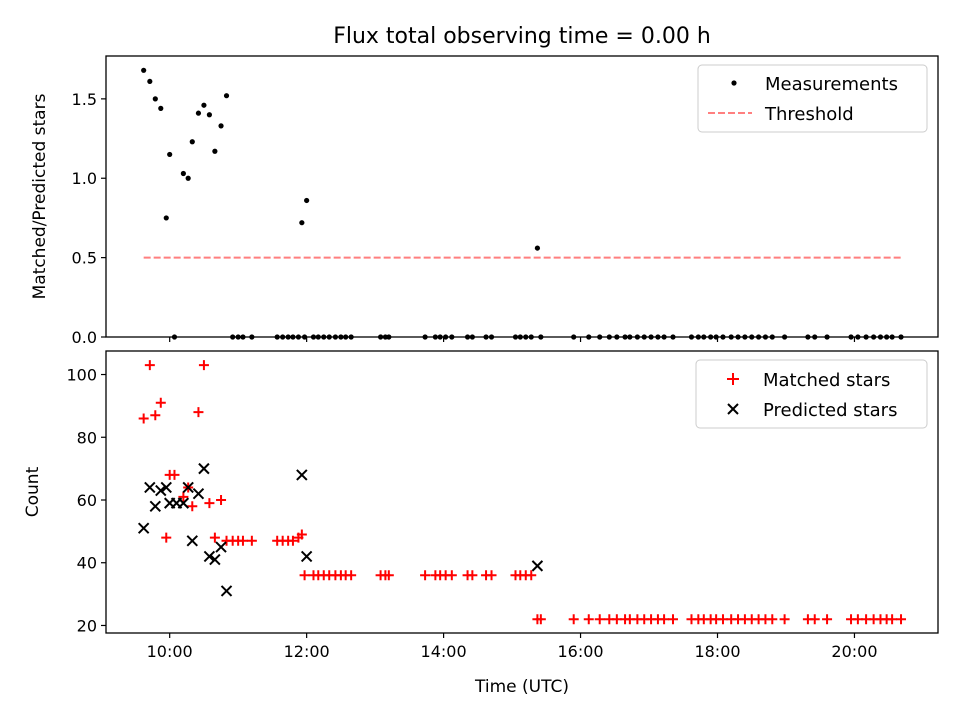  What do you see at coordinates (831, 84) in the screenshot?
I see `legend-measurements-label: Measurements` at bounding box center [831, 84].